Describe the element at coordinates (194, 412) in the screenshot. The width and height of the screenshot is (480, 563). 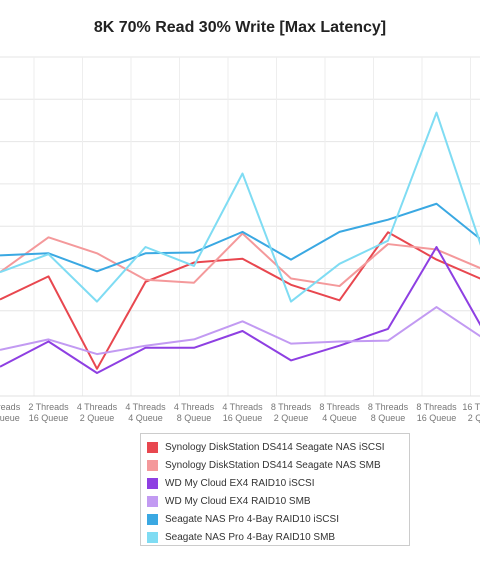
I see `x-tick-label: 4 Threads 8 Queue` at that location.